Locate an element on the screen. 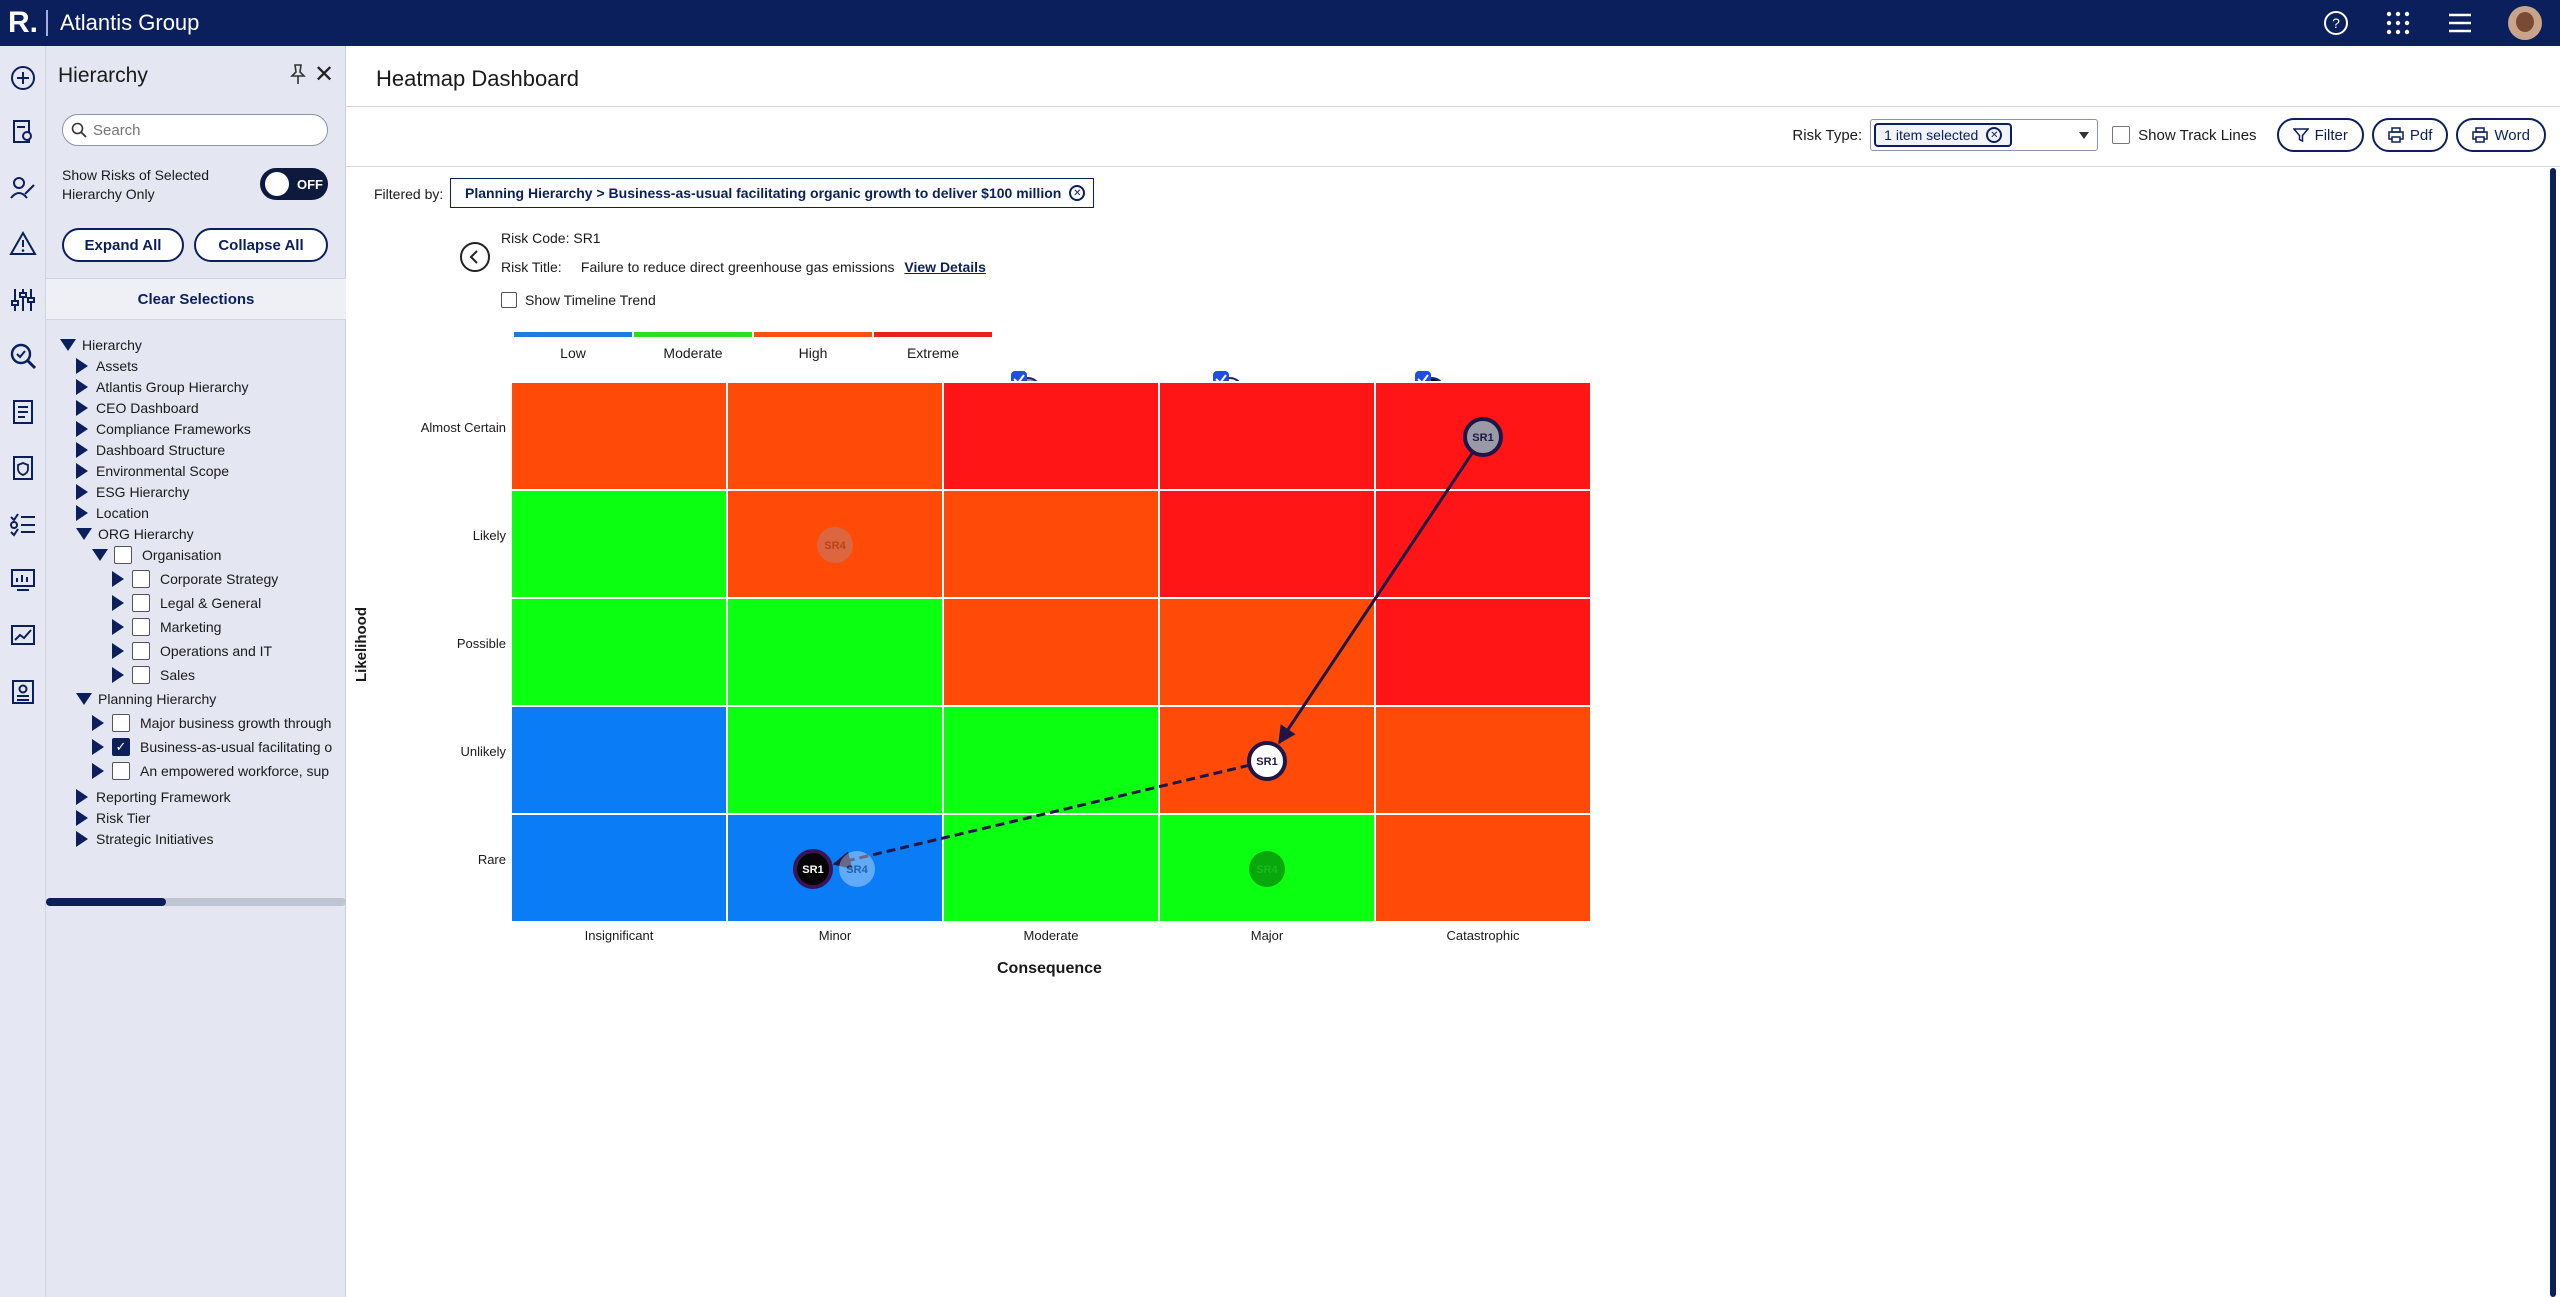 The width and height of the screenshot is (2560, 1297). expand-all-button: Expand All is located at coordinates (123, 245).